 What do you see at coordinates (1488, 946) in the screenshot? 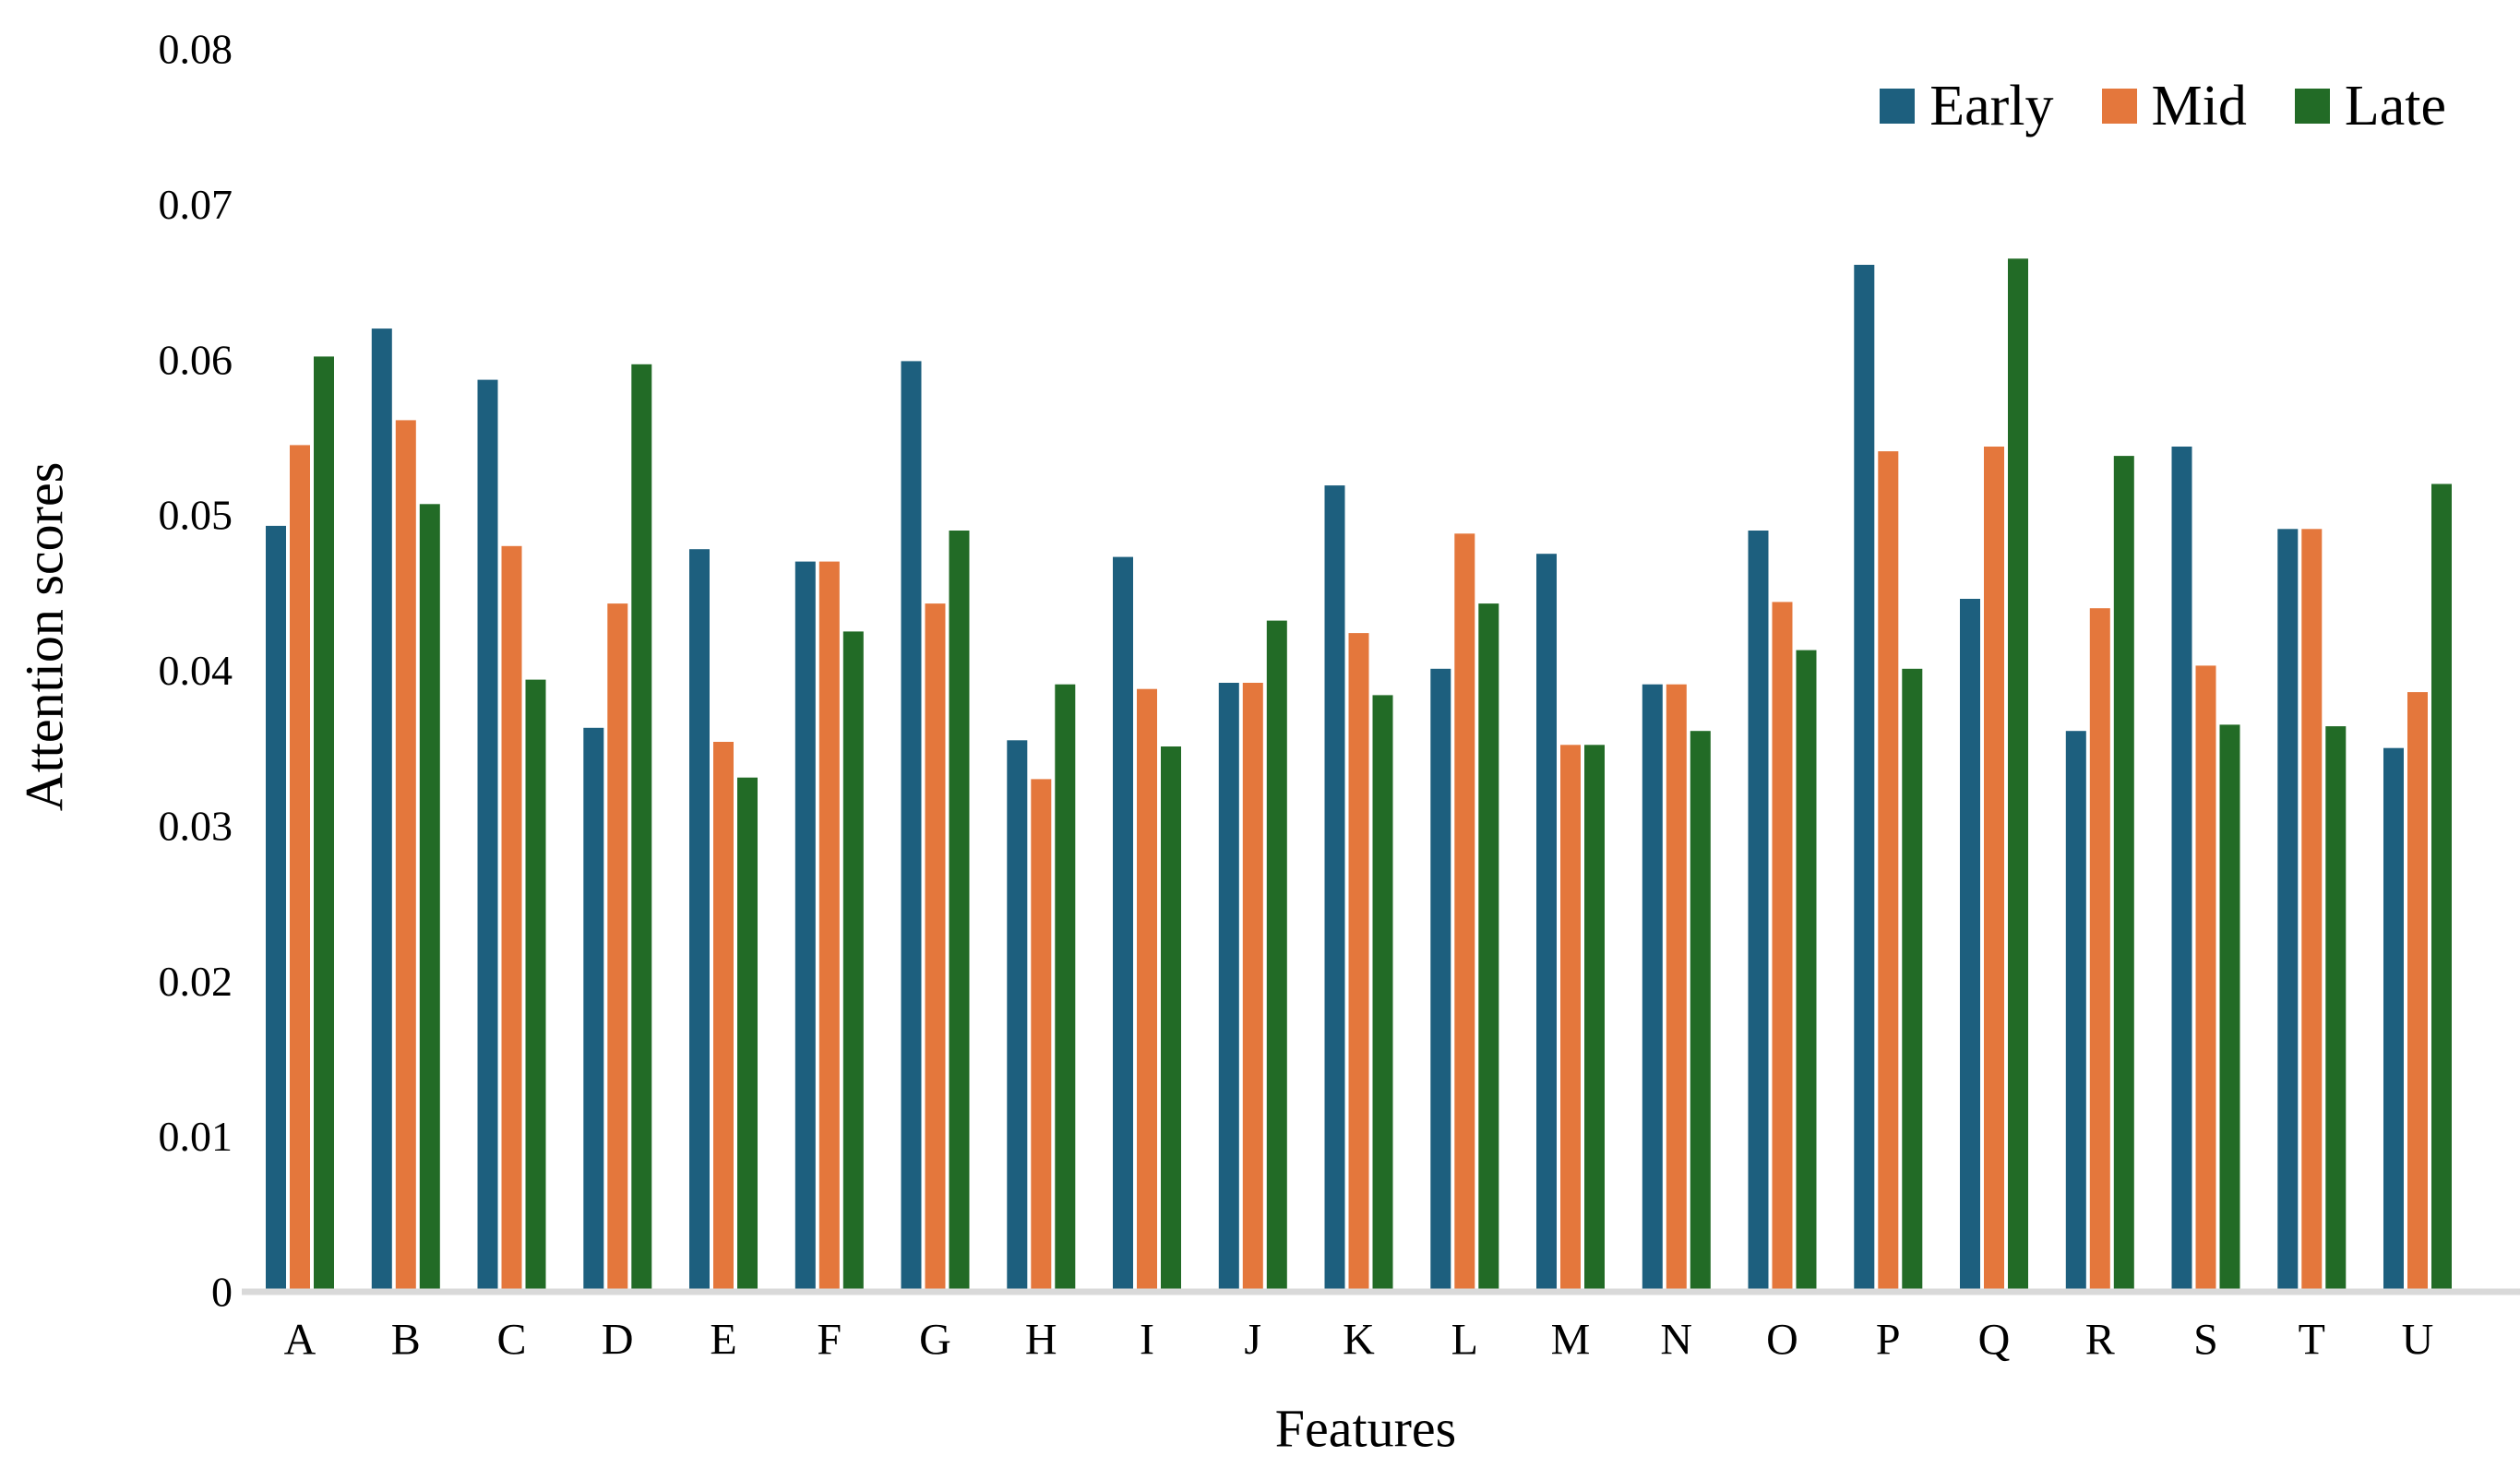
I see `bar-late-L` at bounding box center [1488, 946].